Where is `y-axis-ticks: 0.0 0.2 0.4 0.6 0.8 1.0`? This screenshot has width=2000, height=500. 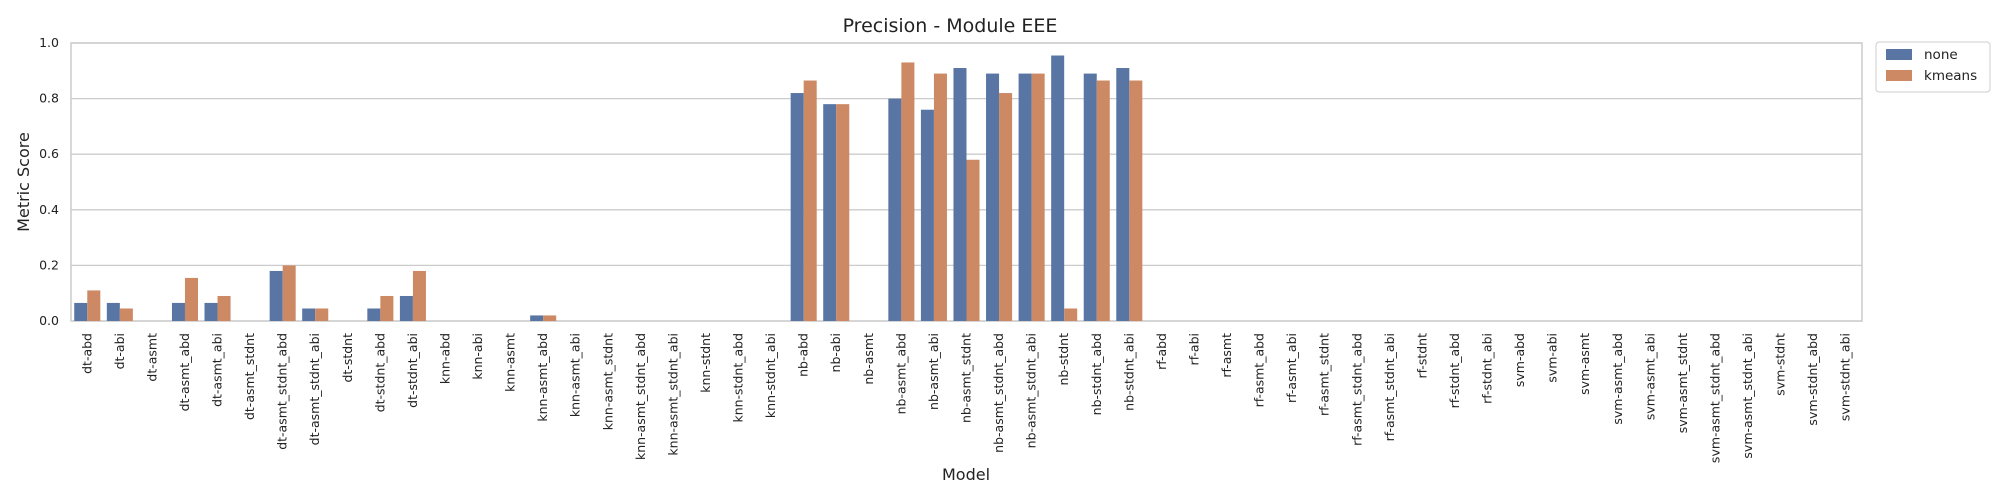 y-axis-ticks: 0.0 0.2 0.4 0.6 0.8 1.0 is located at coordinates (49, 181).